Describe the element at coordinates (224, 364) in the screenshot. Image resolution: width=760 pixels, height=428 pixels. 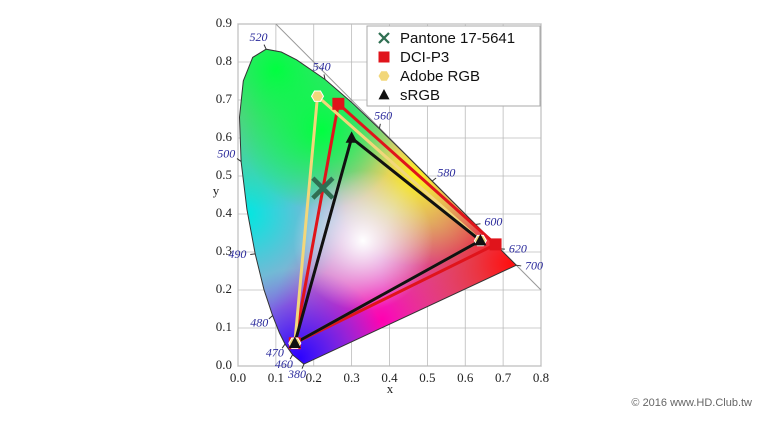
I see `y-tick-label: 0.0` at that location.